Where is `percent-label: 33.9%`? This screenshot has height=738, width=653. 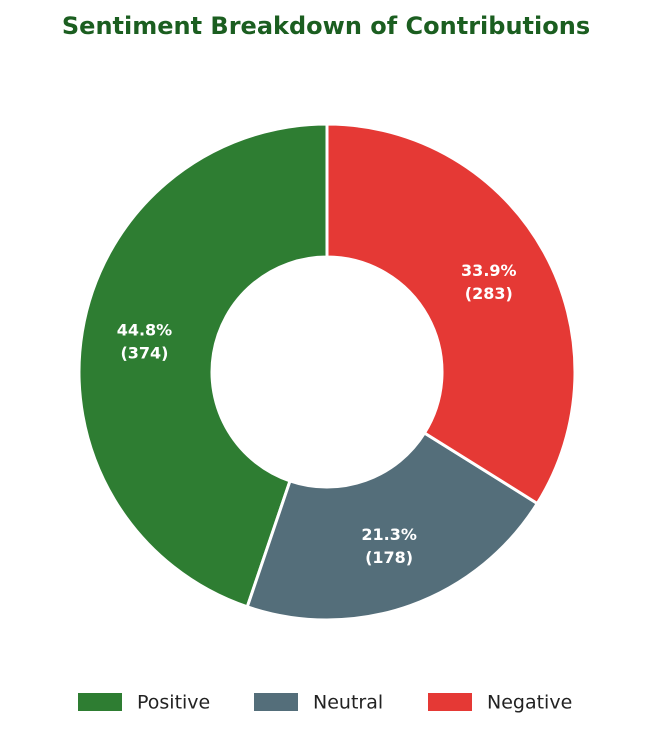 percent-label: 33.9% is located at coordinates (489, 270).